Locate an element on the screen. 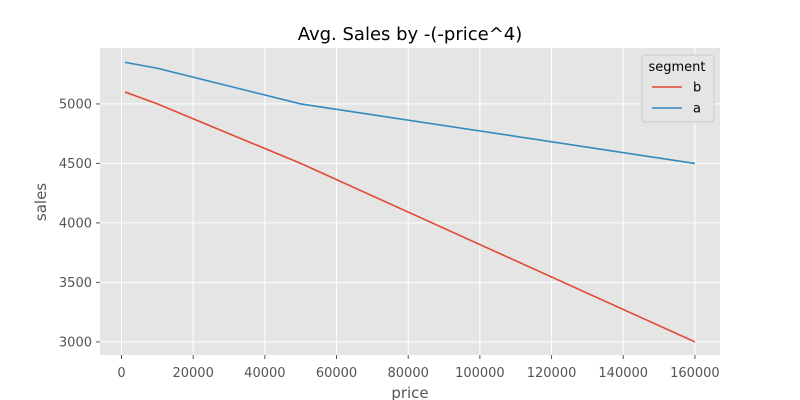 This screenshot has height=400, width=800. x-tick-label: 160000 is located at coordinates (695, 373).